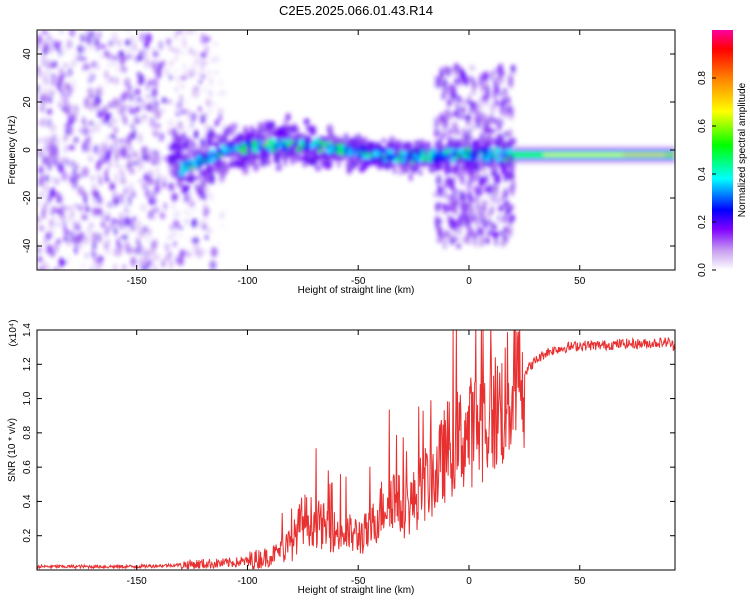  Describe the element at coordinates (702, 126) in the screenshot. I see `colorbar-tick-label: 0.6` at that location.